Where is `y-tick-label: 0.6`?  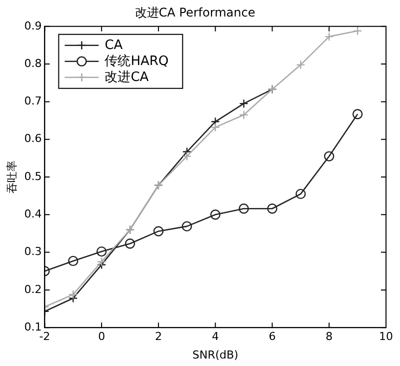 y-tick-label: 0.6 is located at coordinates (33, 139).